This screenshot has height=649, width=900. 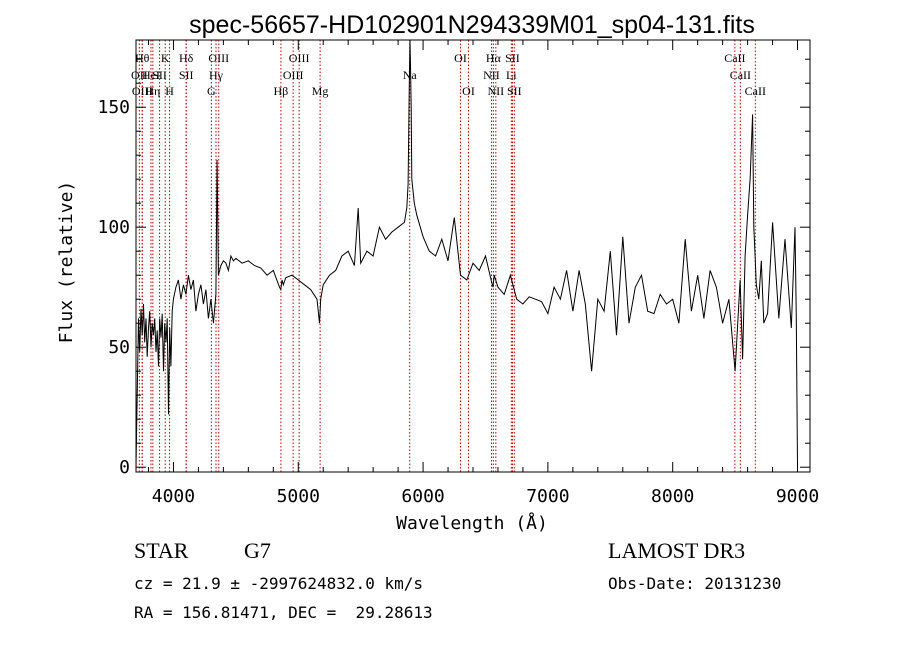 I want to click on survey-name: LAMOST DR3, so click(x=677, y=550).